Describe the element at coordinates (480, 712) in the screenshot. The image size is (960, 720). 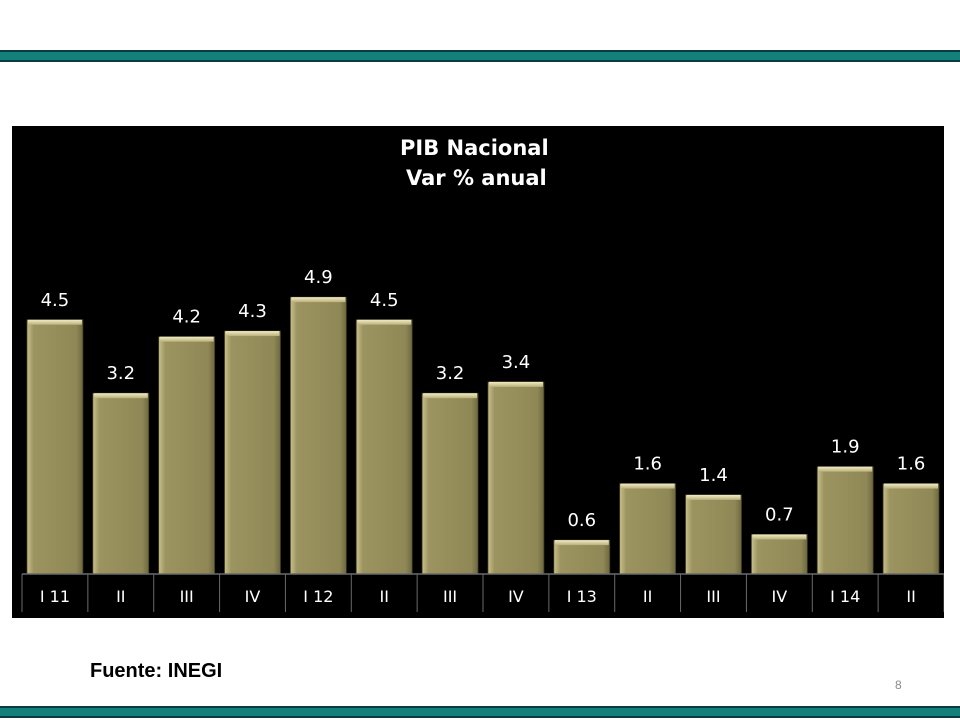
I see `bottom-accent-band` at that location.